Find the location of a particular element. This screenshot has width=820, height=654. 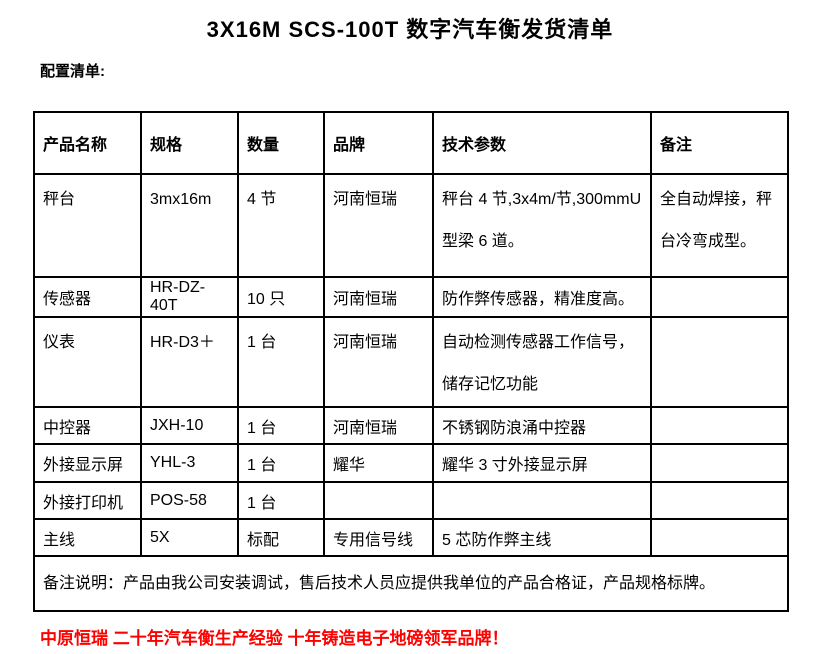

cell-product-name: 外接显示屏 is located at coordinates (87, 463).